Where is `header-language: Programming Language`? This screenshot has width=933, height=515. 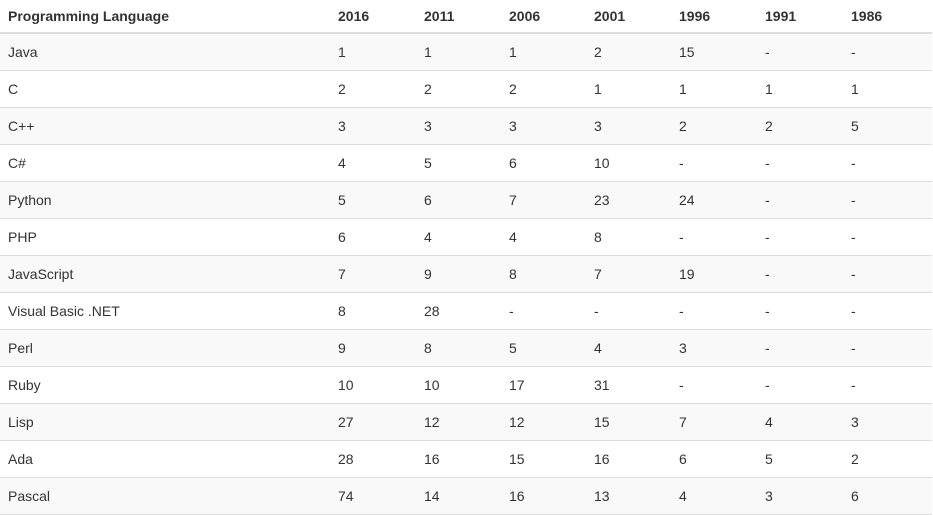 header-language: Programming Language is located at coordinates (165, 17).